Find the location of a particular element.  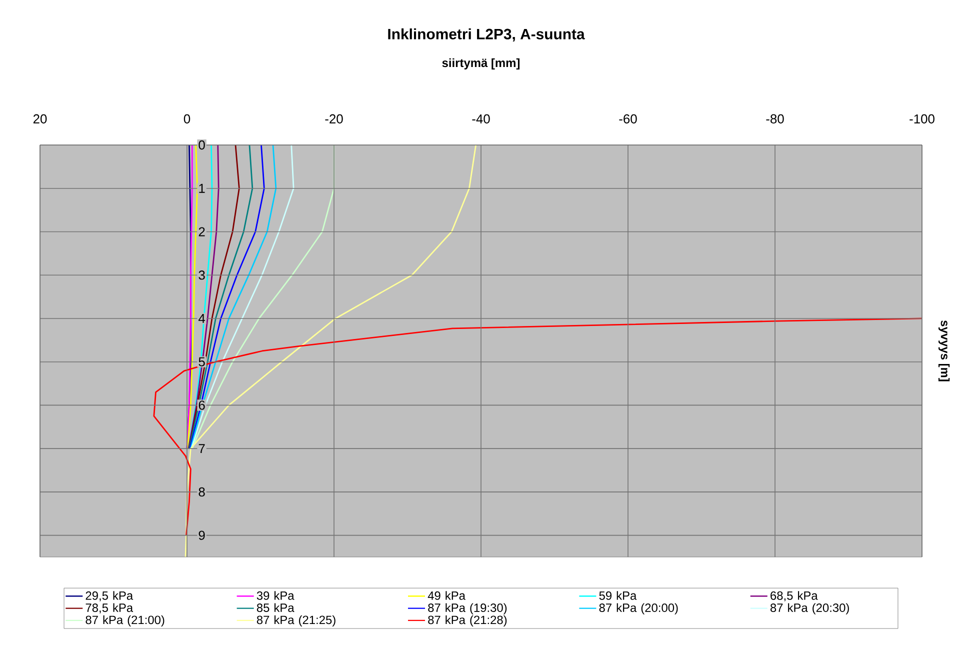

legend-label: 59 kPa is located at coordinates (618, 595).